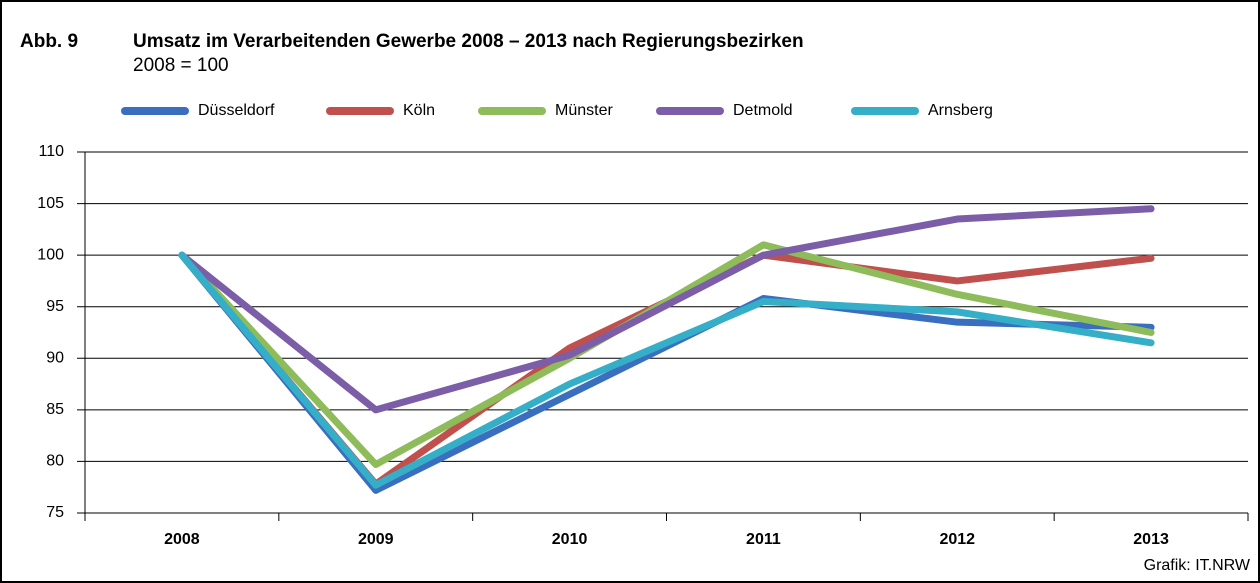 Image resolution: width=1260 pixels, height=583 pixels. I want to click on y-tick-label: 100, so click(50, 254).